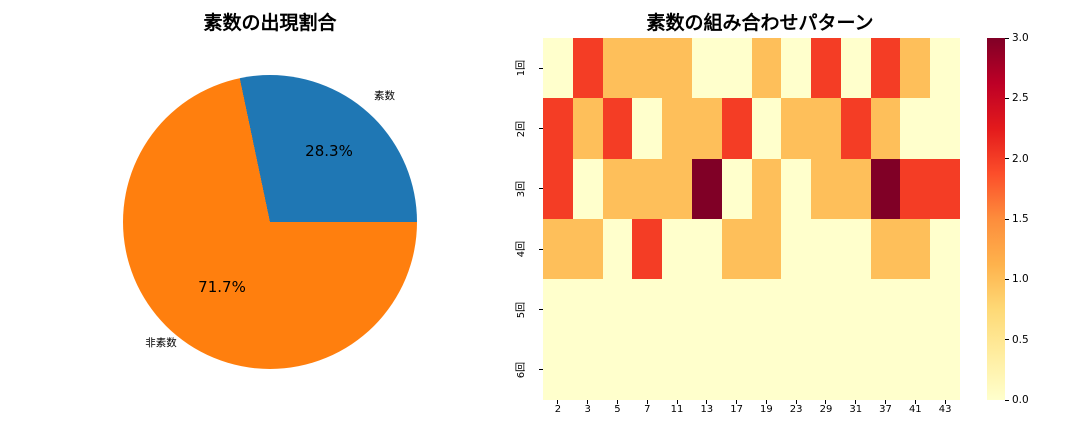 Image resolution: width=1080 pixels, height=432 pixels. What do you see at coordinates (945, 188) in the screenshot?
I see `heatmap-cell-3回-43` at bounding box center [945, 188].